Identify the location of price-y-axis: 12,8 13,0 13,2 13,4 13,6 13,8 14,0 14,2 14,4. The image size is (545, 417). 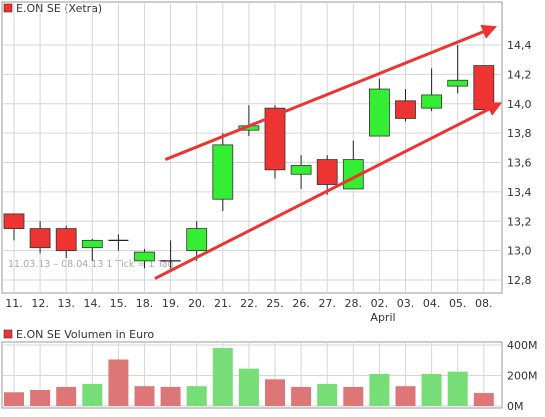
(519, 163).